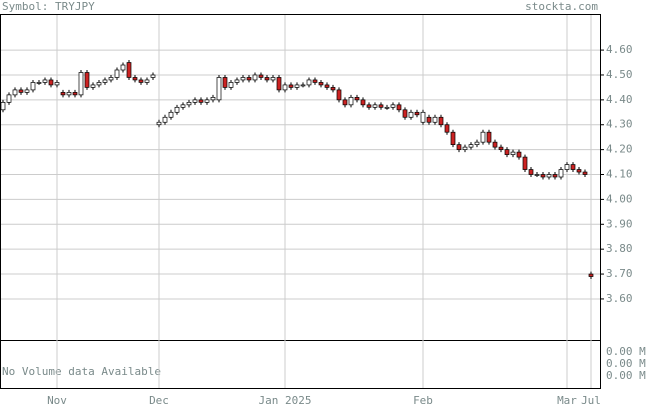 This screenshot has height=406, width=655. I want to click on y-tick-label: 4.10, so click(619, 174).